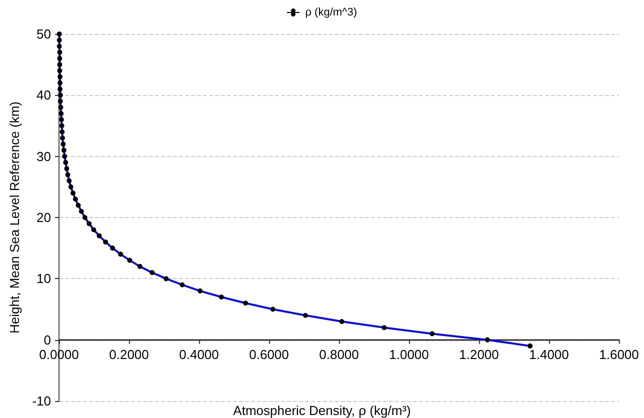 The width and height of the screenshot is (644, 418). Describe the element at coordinates (59, 354) in the screenshot. I see `x-tick-label: 0.0000` at that location.